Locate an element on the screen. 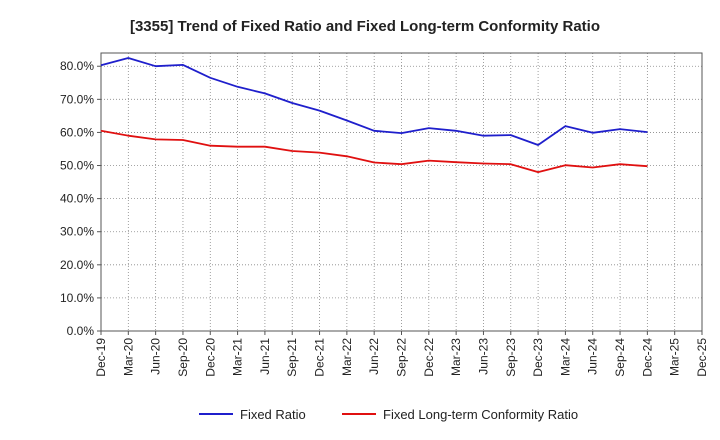 The image size is (720, 440). x-tick-label: Jun-21 is located at coordinates (265, 356).